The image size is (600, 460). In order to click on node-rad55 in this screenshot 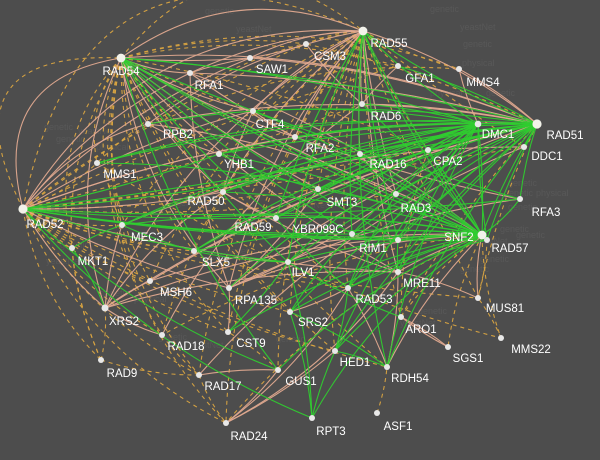, I will do `click(363, 31)`.